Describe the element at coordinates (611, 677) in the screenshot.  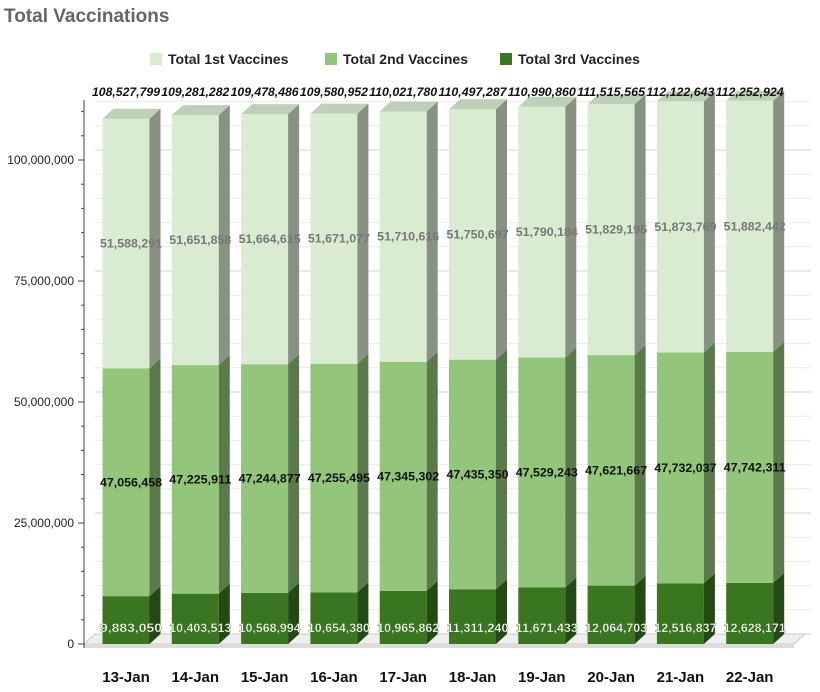
I see `x-tick-label: 20-Jan` at that location.